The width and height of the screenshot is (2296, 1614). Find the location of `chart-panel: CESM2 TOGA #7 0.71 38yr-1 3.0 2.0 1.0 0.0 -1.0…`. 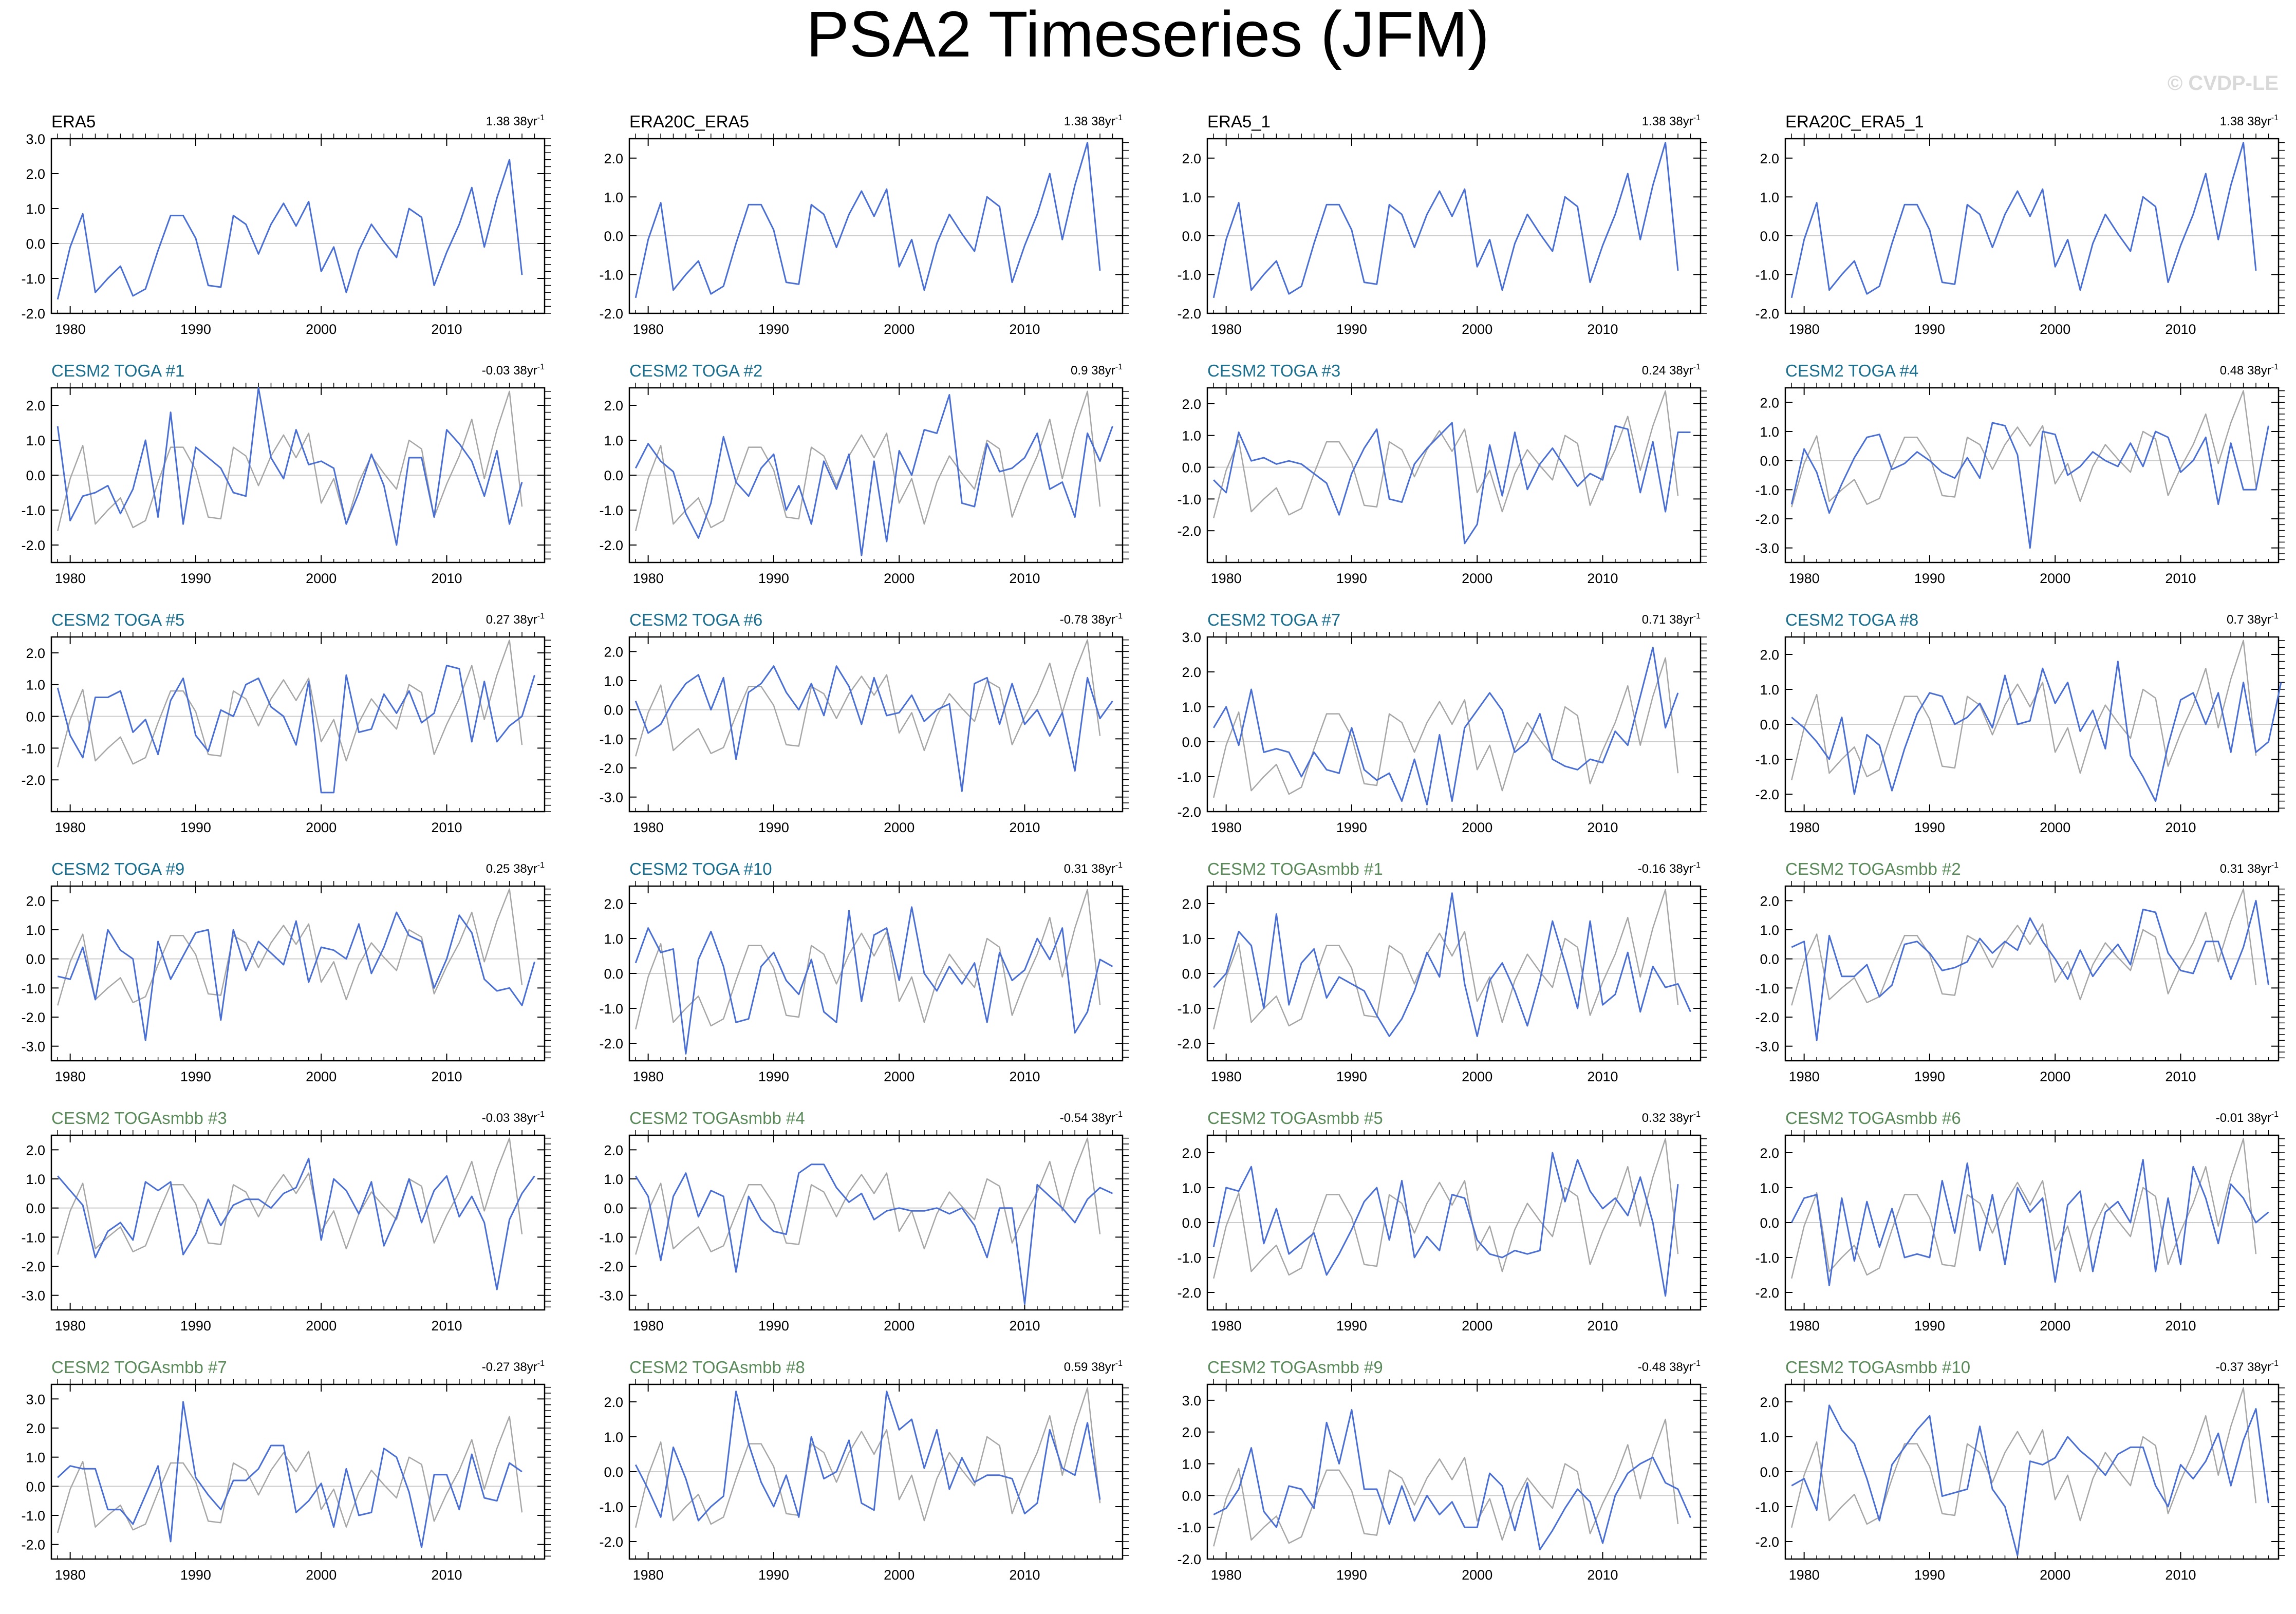

chart-panel: CESM2 TOGA #7 0.71 38yr-1 3.0 2.0 1.0 0.0 -1.0… is located at coordinates (1442, 722).